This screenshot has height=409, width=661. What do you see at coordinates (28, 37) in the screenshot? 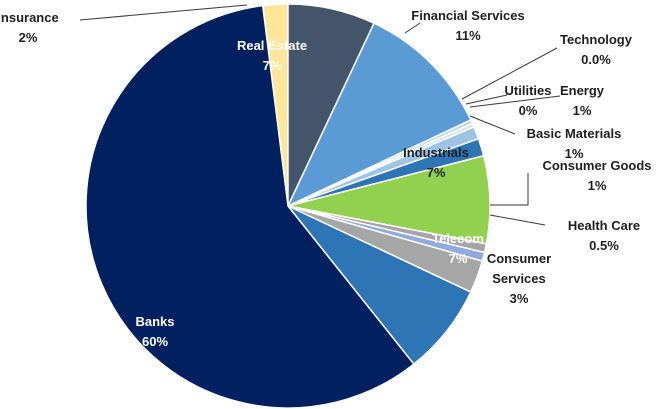
I see `slice-value-label-insurance: 2%` at bounding box center [28, 37].